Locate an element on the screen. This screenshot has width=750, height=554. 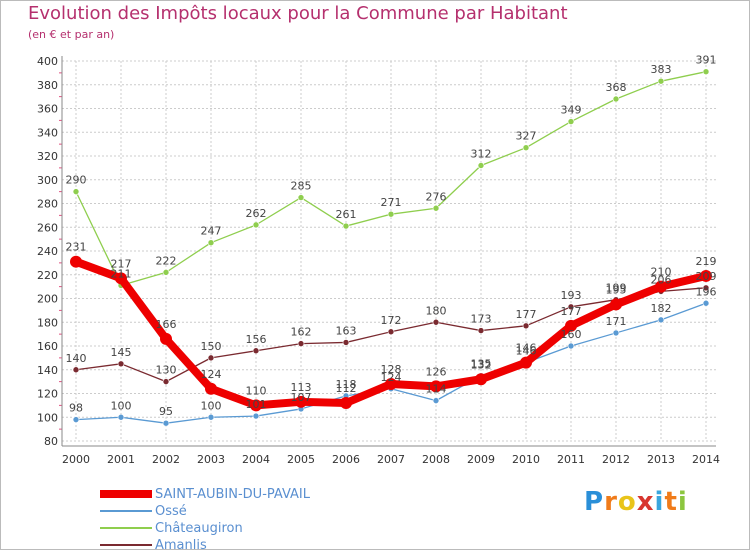
logo-letter: P is located at coordinates (594, 502).